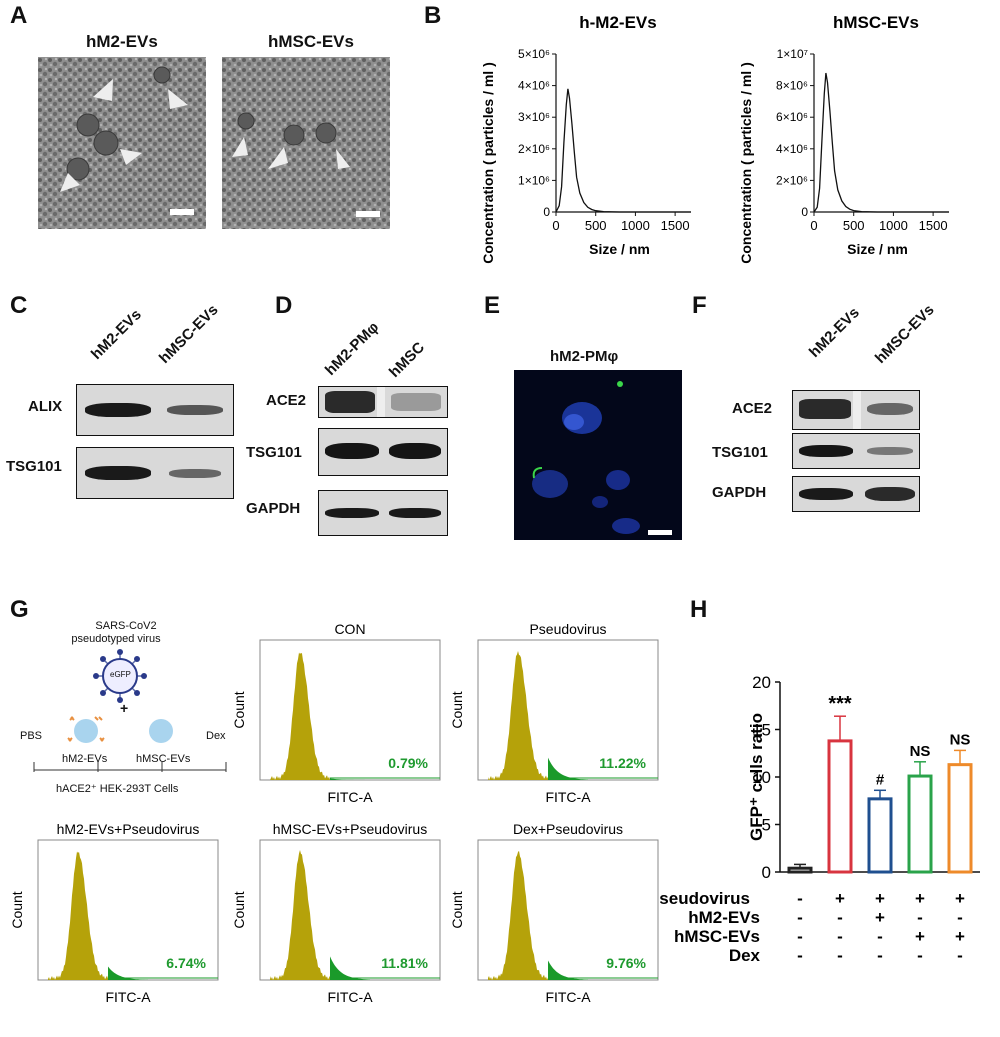  Describe the element at coordinates (407, 359) in the screenshot. I see `blot-d-header-hmsc: hMSC` at that location.